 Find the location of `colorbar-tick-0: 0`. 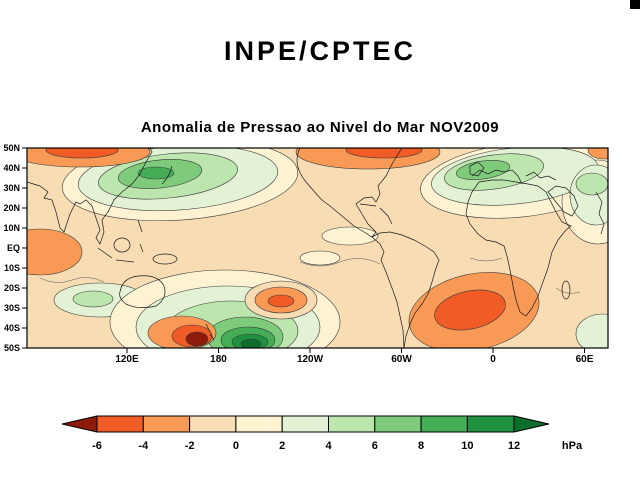

colorbar-tick-0: 0 is located at coordinates (236, 446).